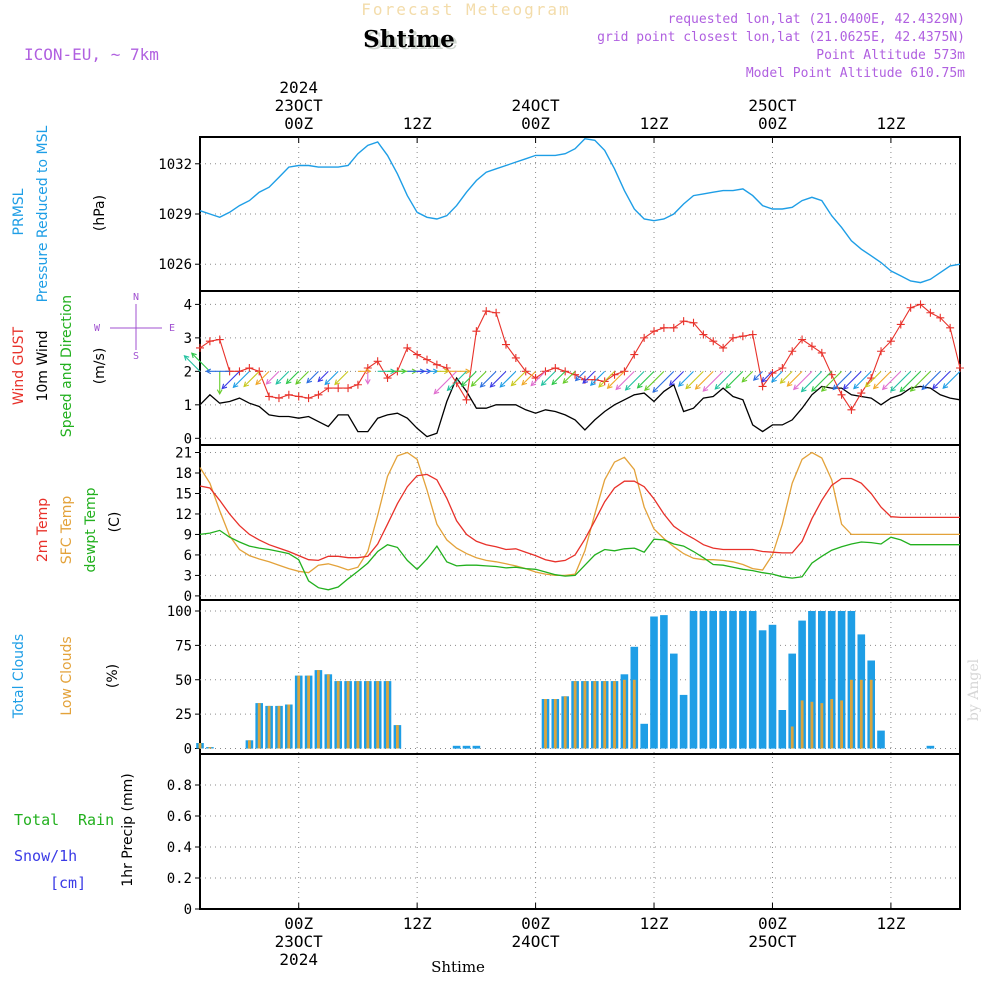  What do you see at coordinates (465, 9) in the screenshot?
I see `chart-subtitle: Forecast Meteogram` at bounding box center [465, 9].